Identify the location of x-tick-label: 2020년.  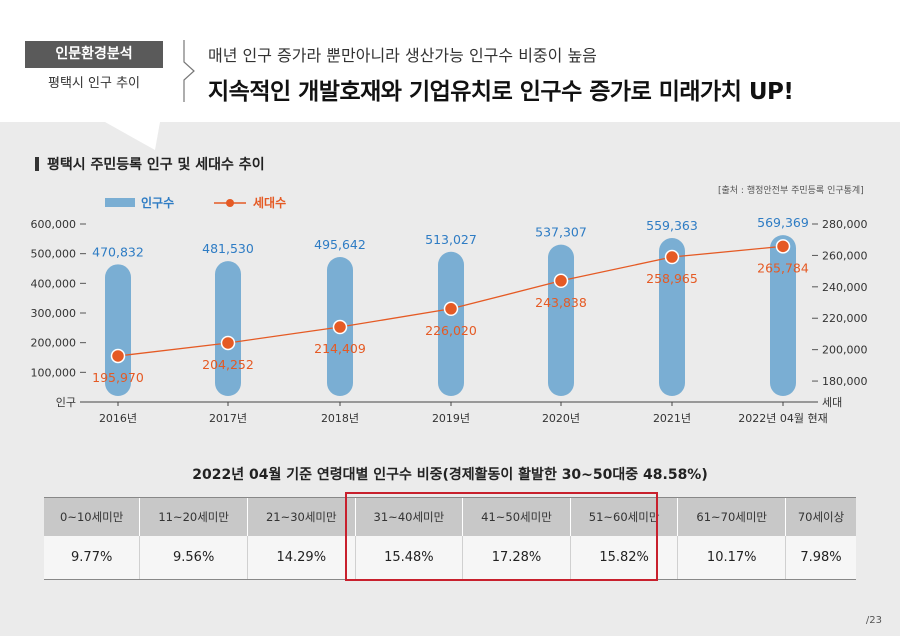
(561, 418).